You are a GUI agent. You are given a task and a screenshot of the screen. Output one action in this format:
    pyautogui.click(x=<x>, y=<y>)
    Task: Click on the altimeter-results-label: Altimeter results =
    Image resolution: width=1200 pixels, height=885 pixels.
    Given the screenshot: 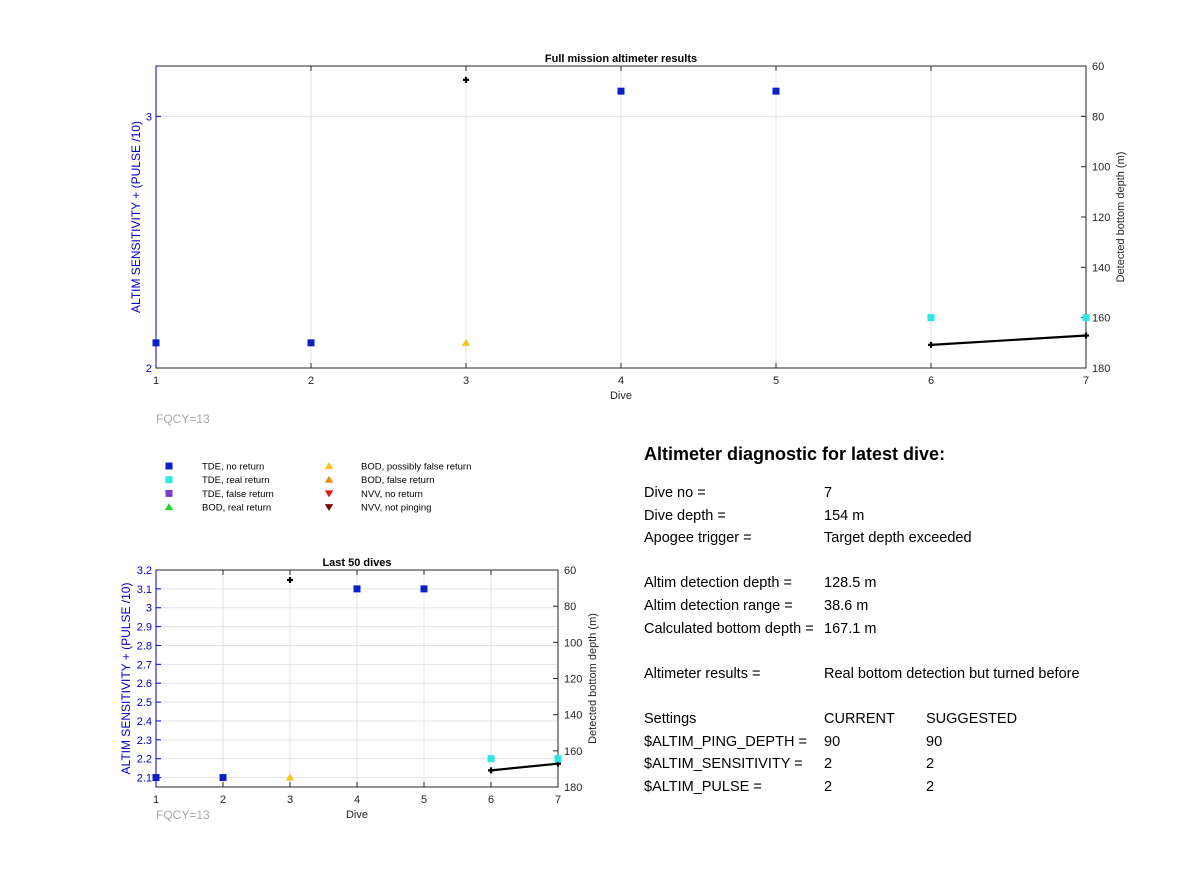 What is the action you would take?
    pyautogui.click(x=702, y=673)
    